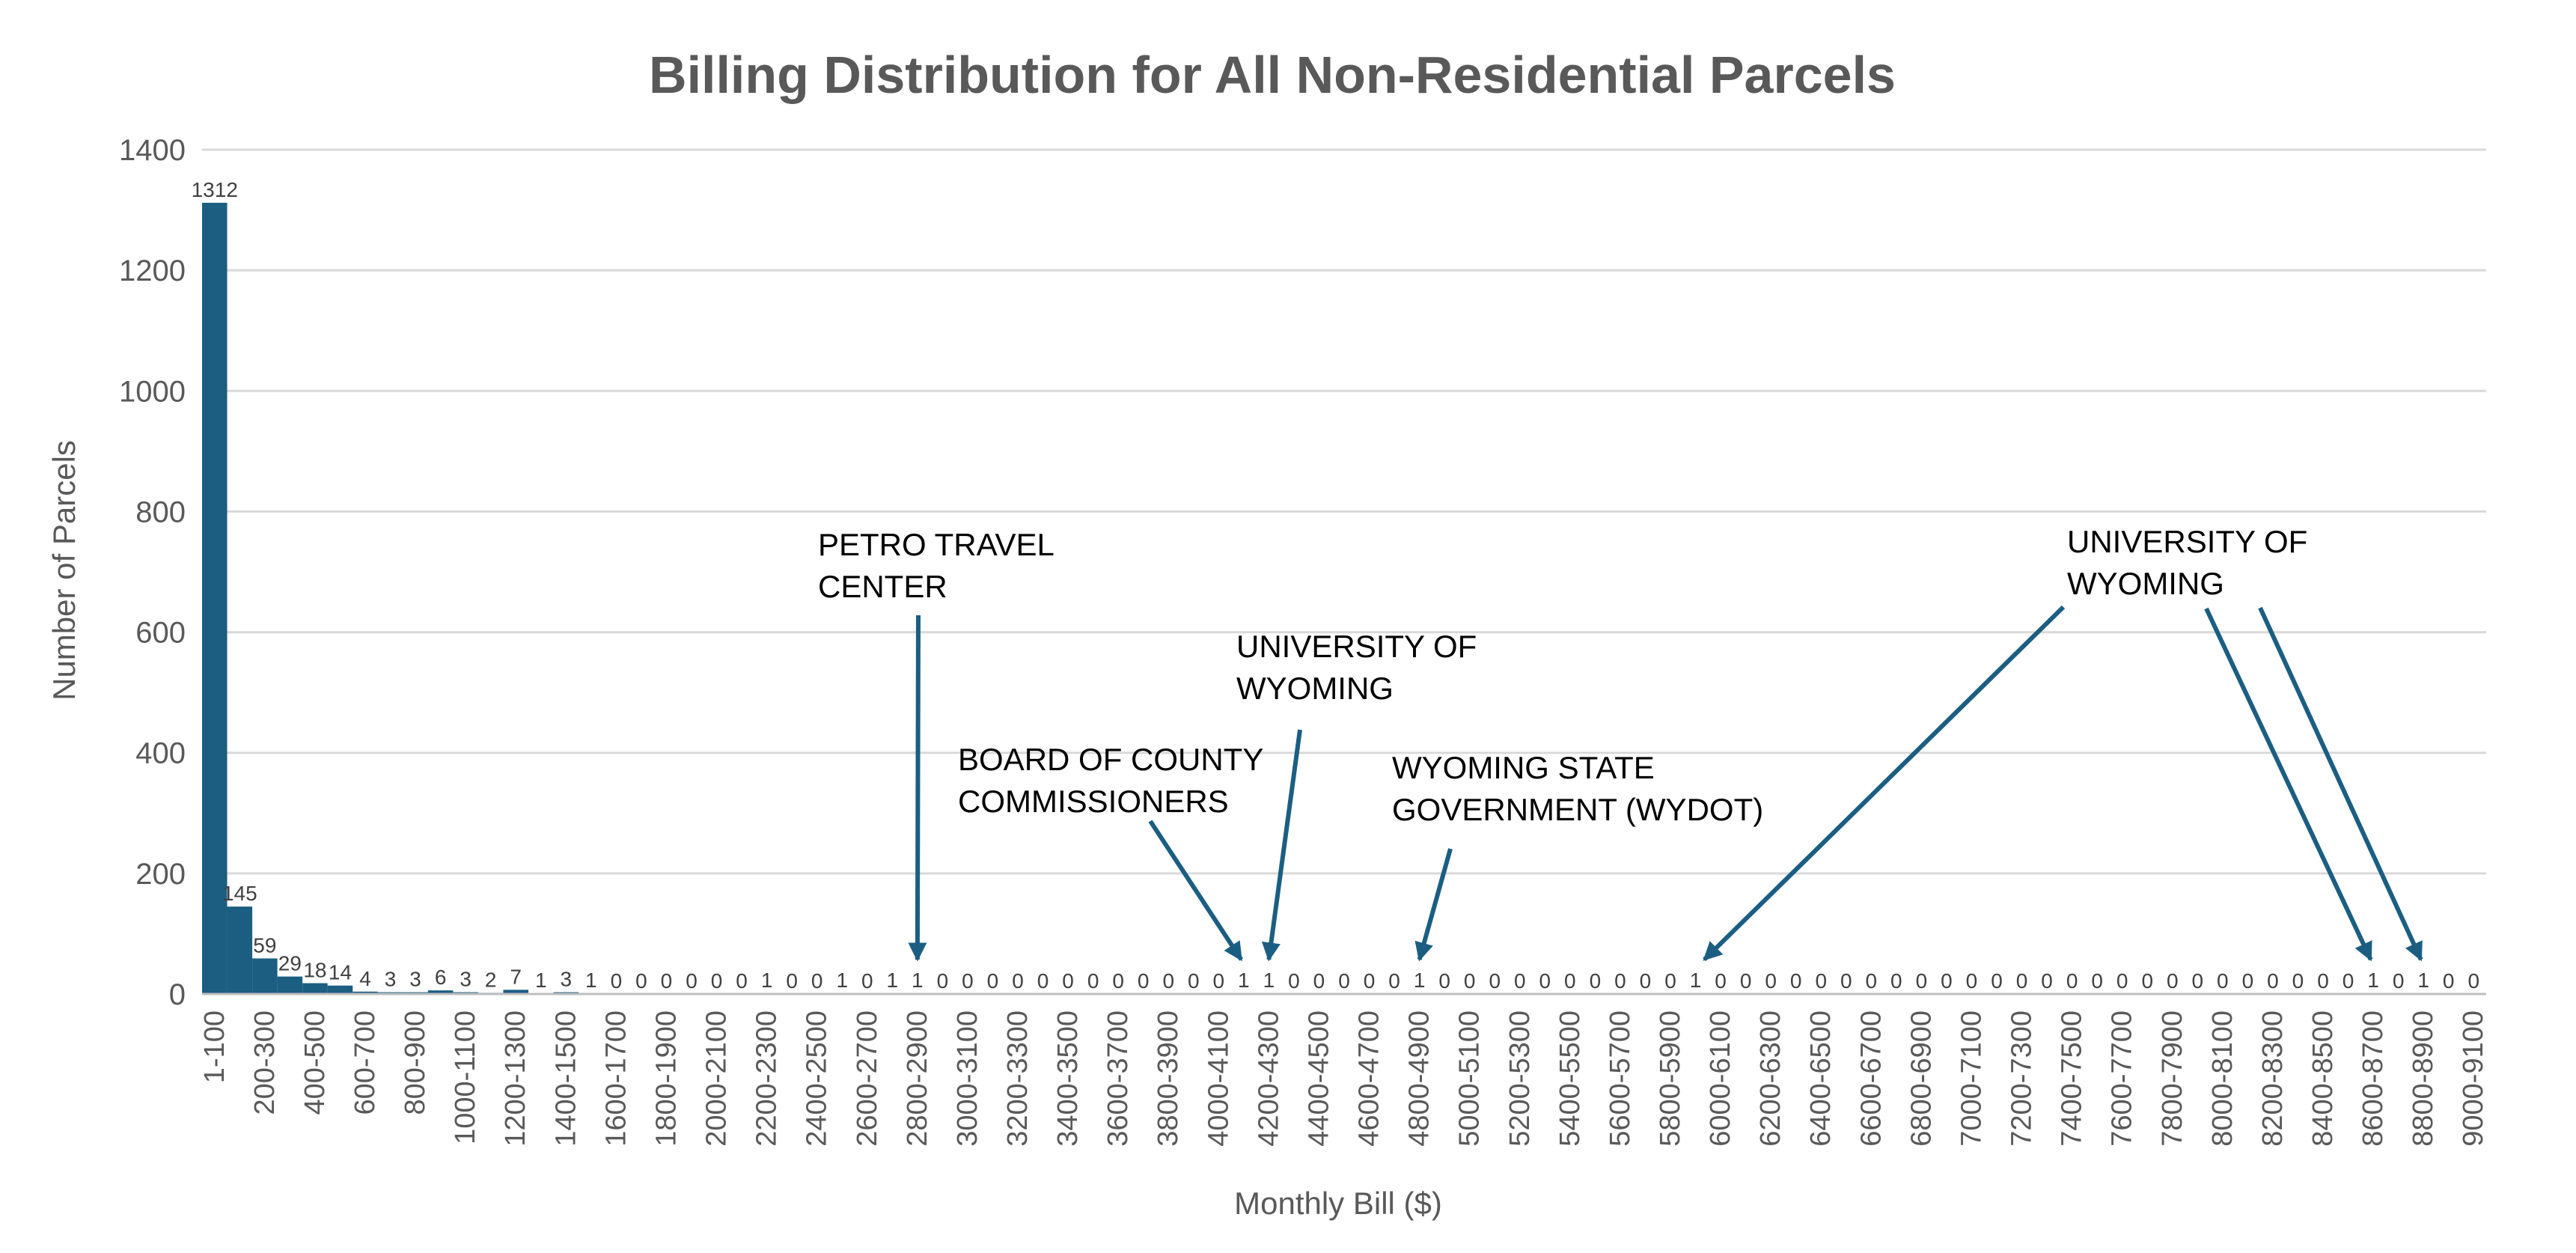 Image resolution: width=2576 pixels, height=1253 pixels. What do you see at coordinates (1570, 1079) in the screenshot?
I see `x-tick-label: 5400-5500` at bounding box center [1570, 1079].